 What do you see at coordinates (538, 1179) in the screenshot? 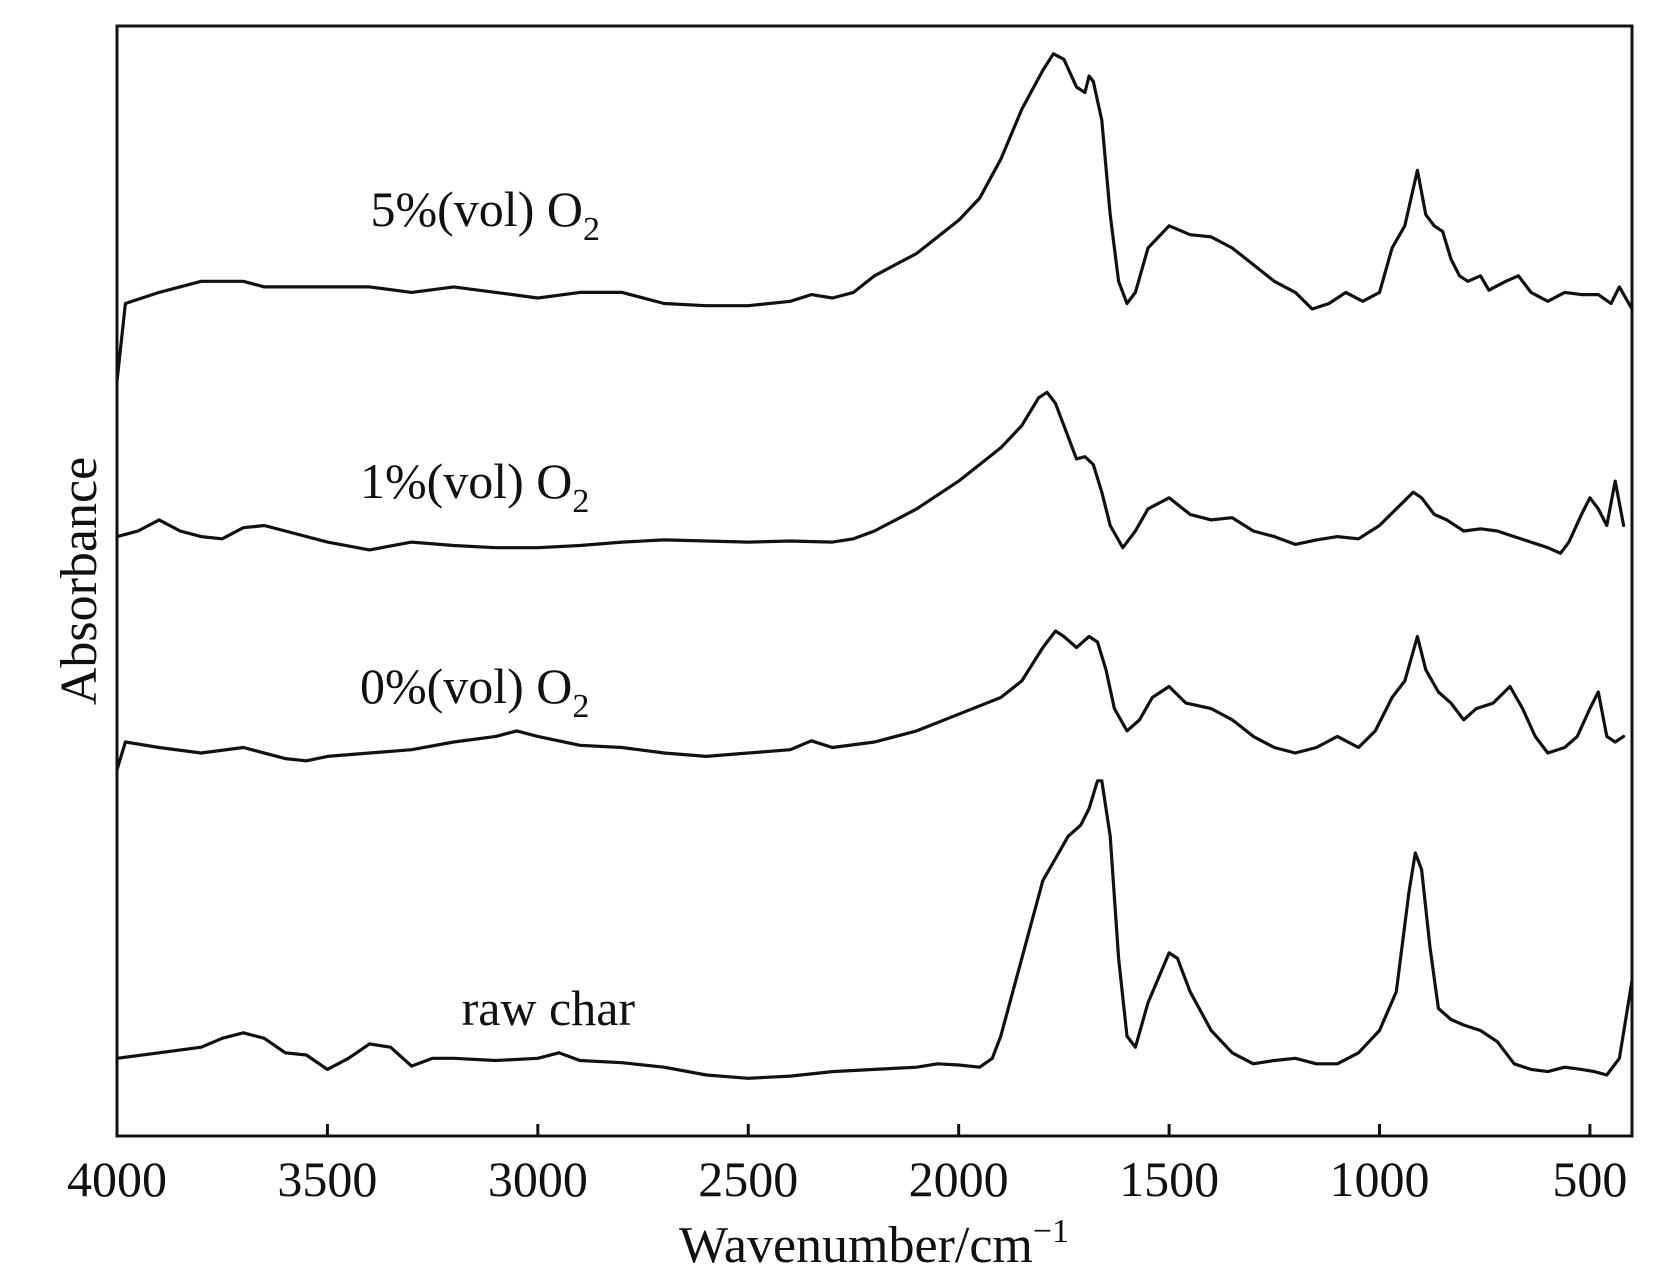
I see `x-tick-label: 3000` at bounding box center [538, 1179].